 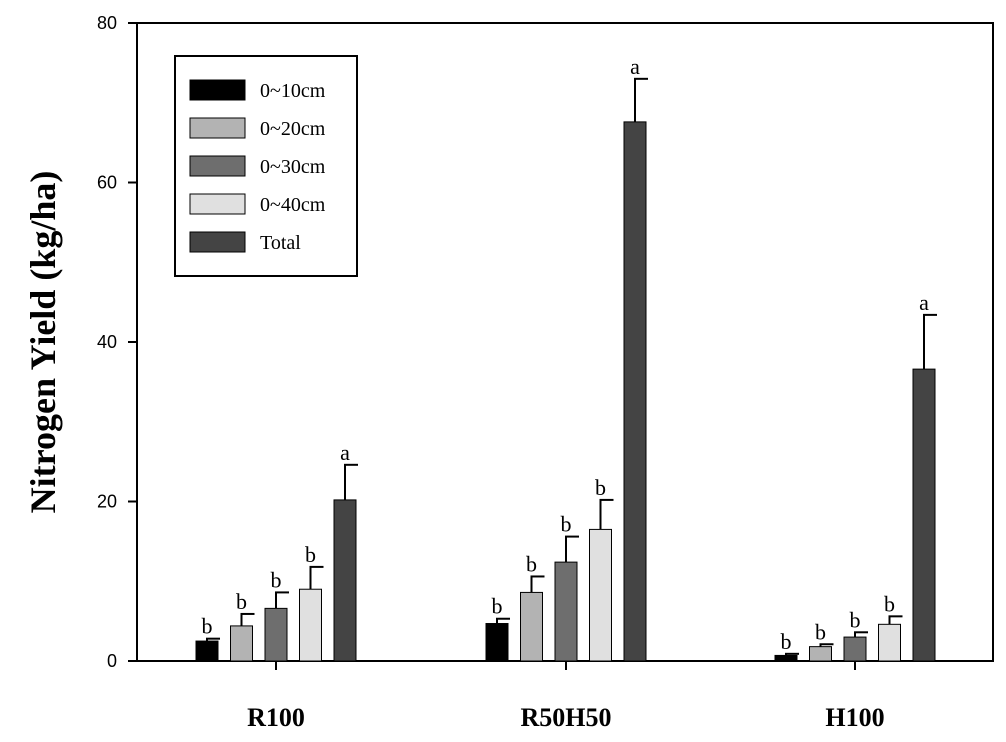 What do you see at coordinates (280, 243) in the screenshot?
I see `legend-label: Total` at bounding box center [280, 243].